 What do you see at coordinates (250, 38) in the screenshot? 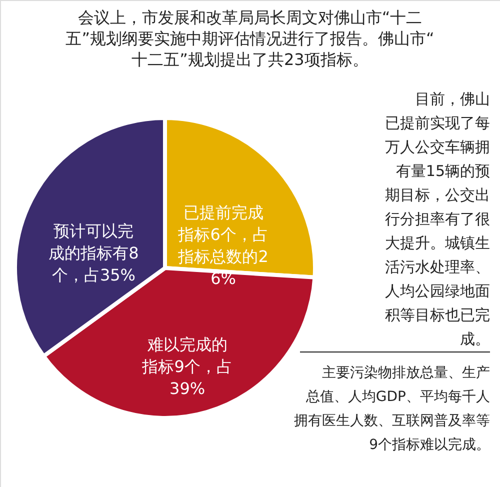
I see `text: 会议上，市发展和改革局局长周文对佛山市“十二五”规划纲要实施中期评估情况进行了报告。佛山市“十二五”规划提出了共23项指标。` at bounding box center [250, 38].